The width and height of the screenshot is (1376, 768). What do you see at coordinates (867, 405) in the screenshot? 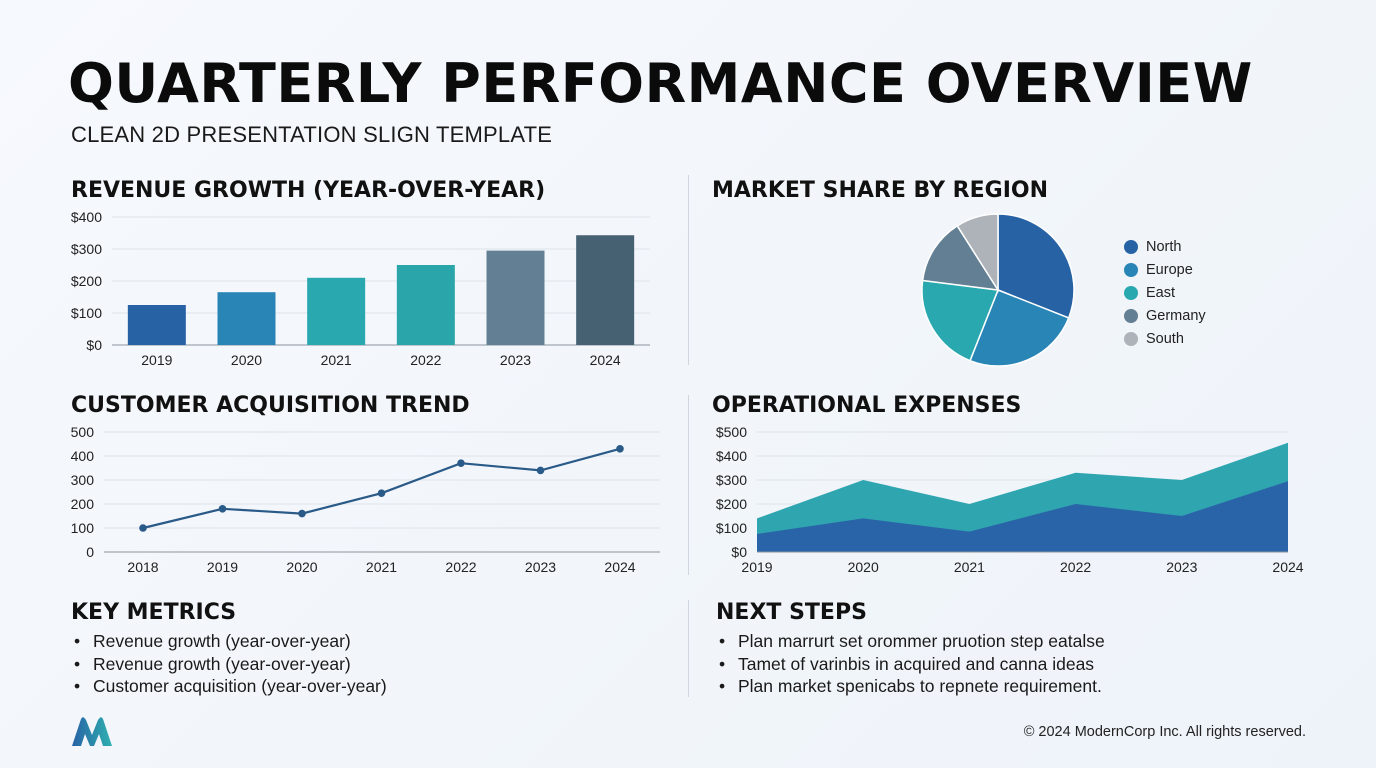
I see `expenses-chart-title: OPERATIONAL EXPENSES` at bounding box center [867, 405].